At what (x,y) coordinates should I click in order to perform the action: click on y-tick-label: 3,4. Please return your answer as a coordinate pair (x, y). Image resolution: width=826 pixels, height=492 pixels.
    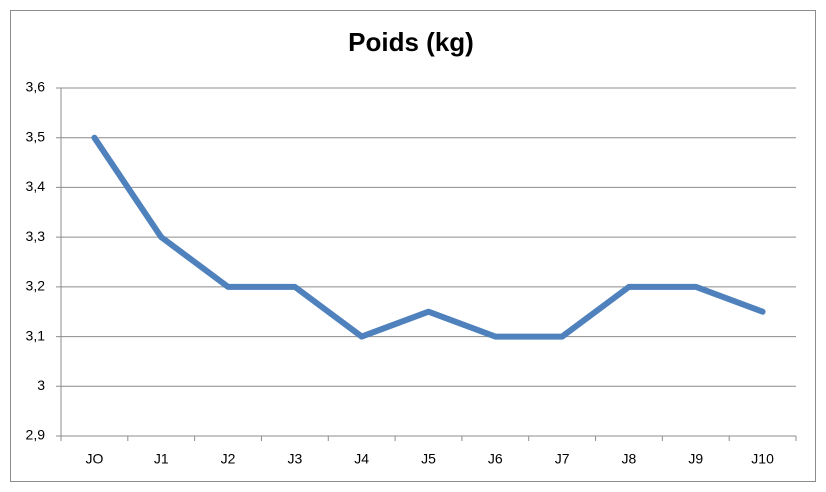
    Looking at the image, I should click on (36, 186).